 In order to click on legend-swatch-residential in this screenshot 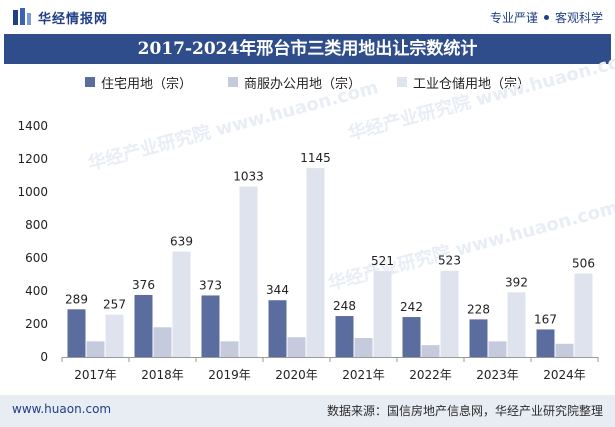, I will do `click(89, 82)`.